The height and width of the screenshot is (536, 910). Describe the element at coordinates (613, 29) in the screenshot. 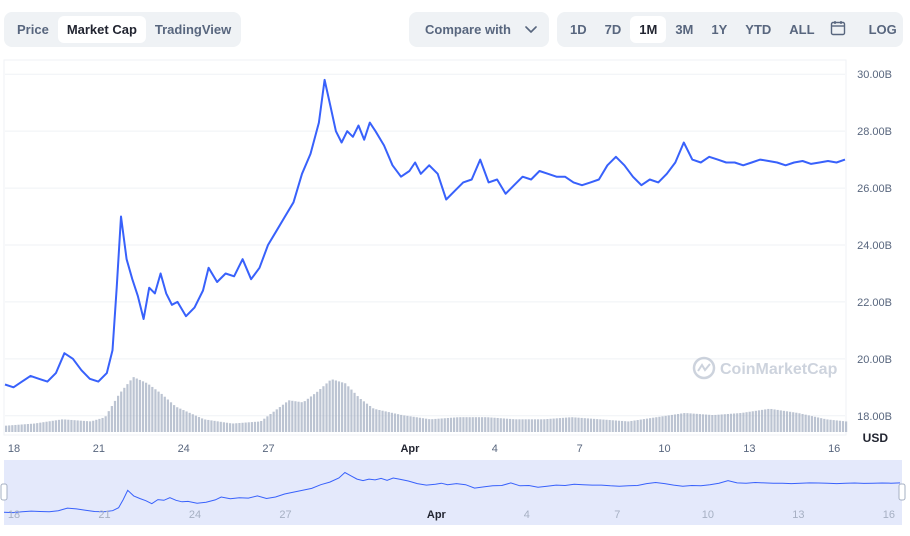

I see `range-7d-button: 7D` at that location.